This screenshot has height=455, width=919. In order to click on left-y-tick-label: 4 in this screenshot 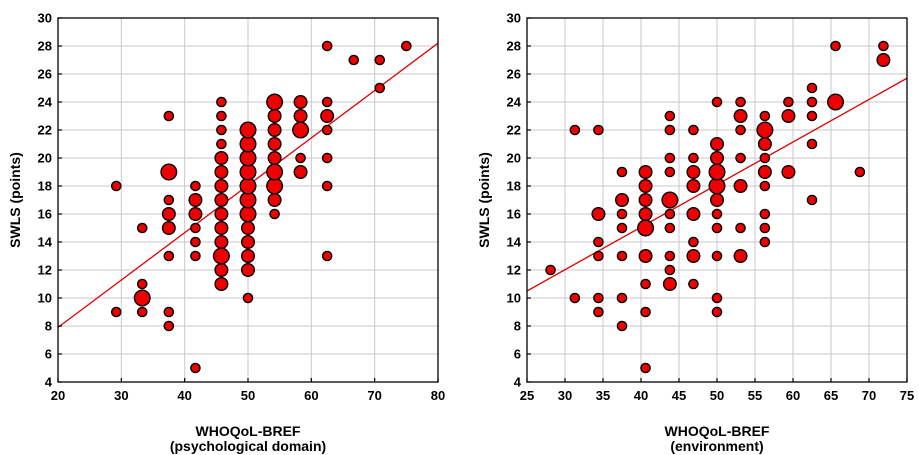, I will do `click(49, 382)`.